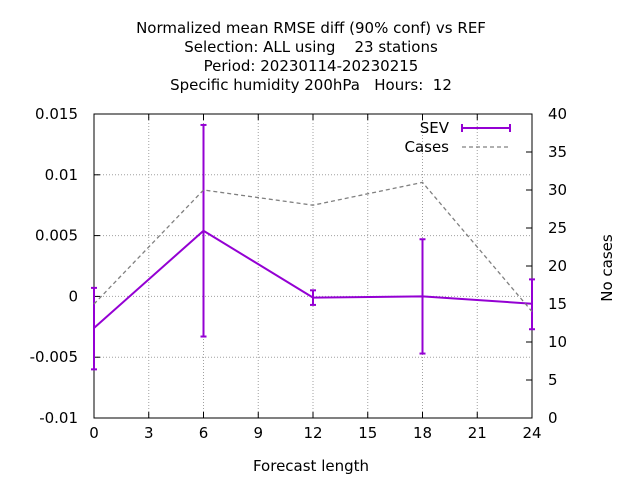 The height and width of the screenshot is (480, 640). I want to click on y2-tick-label-5: 25, so click(557, 228).